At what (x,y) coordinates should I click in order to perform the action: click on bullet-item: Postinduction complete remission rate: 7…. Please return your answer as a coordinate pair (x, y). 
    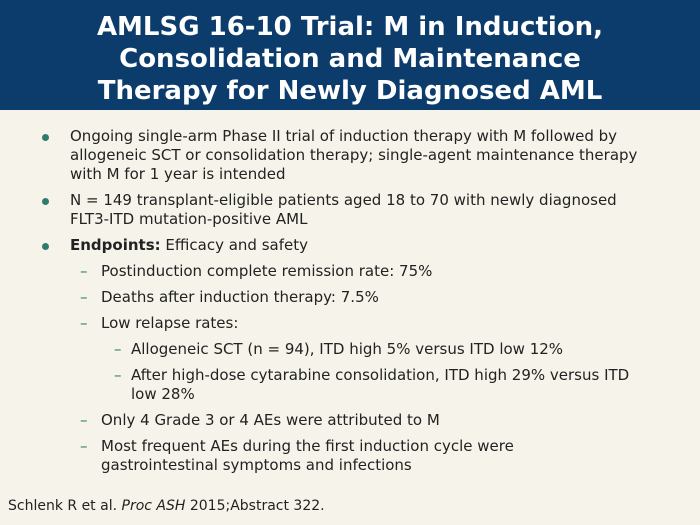
    Looking at the image, I should click on (315, 271).